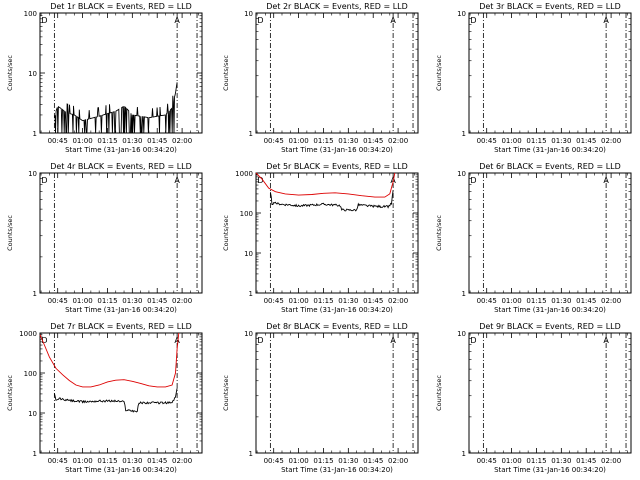 This screenshot has width=640, height=480. What do you see at coordinates (121, 326) in the screenshot?
I see `panel-title: Det 7r BLACK = Events, RED = LLD` at bounding box center [121, 326].